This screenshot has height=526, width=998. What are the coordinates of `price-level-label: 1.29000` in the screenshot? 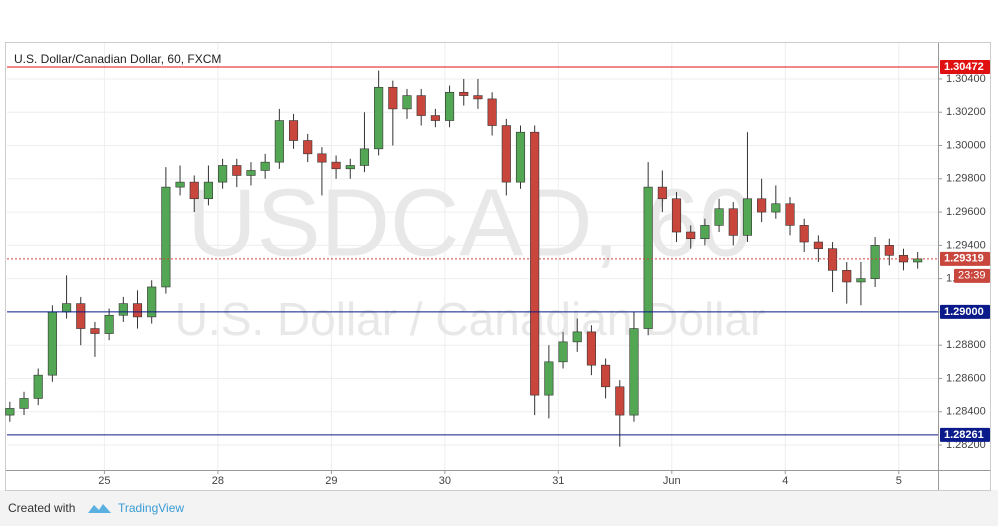 It's located at (964, 312).